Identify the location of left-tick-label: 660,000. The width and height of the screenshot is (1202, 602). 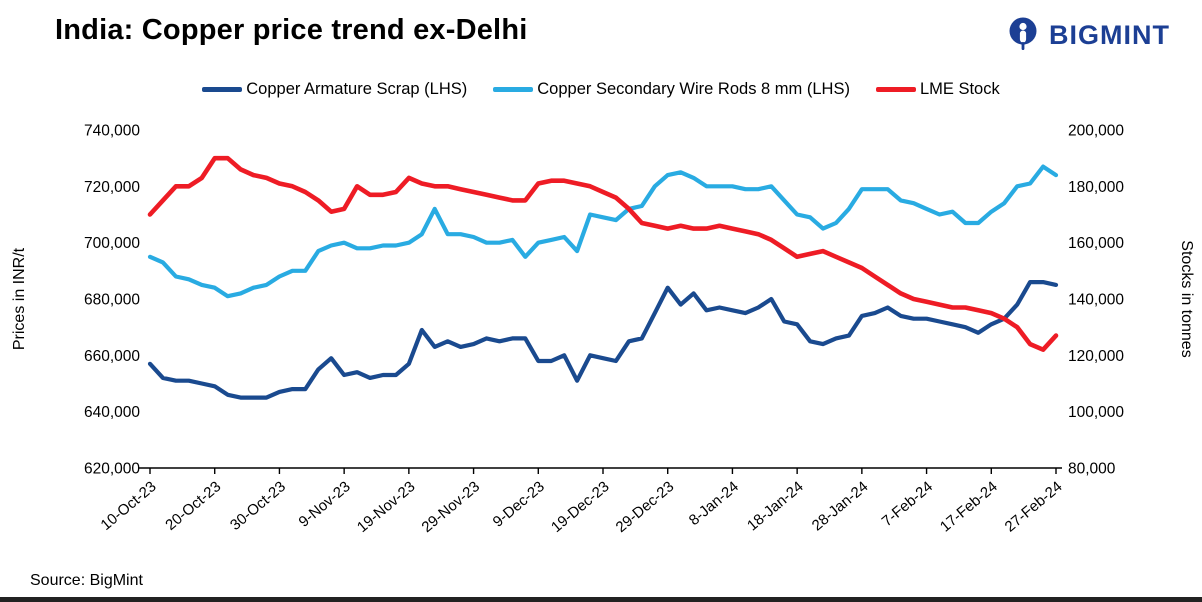
(112, 356).